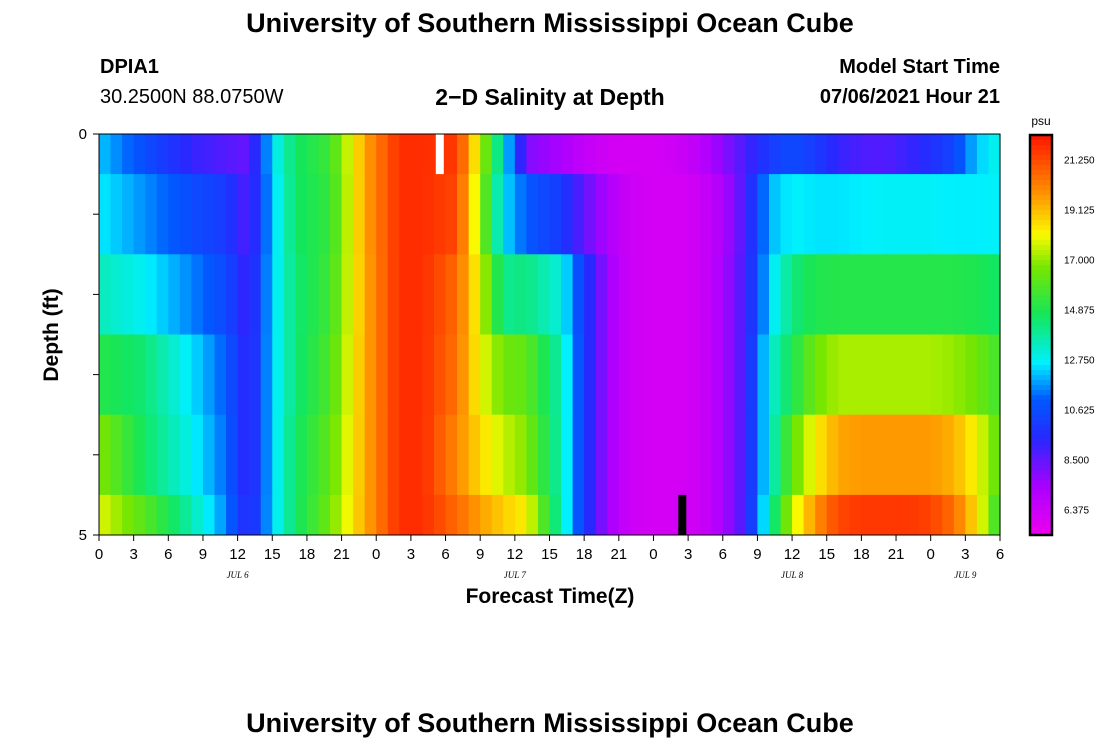  I want to click on colorbar-tick-label: 10.625, so click(1079, 411).